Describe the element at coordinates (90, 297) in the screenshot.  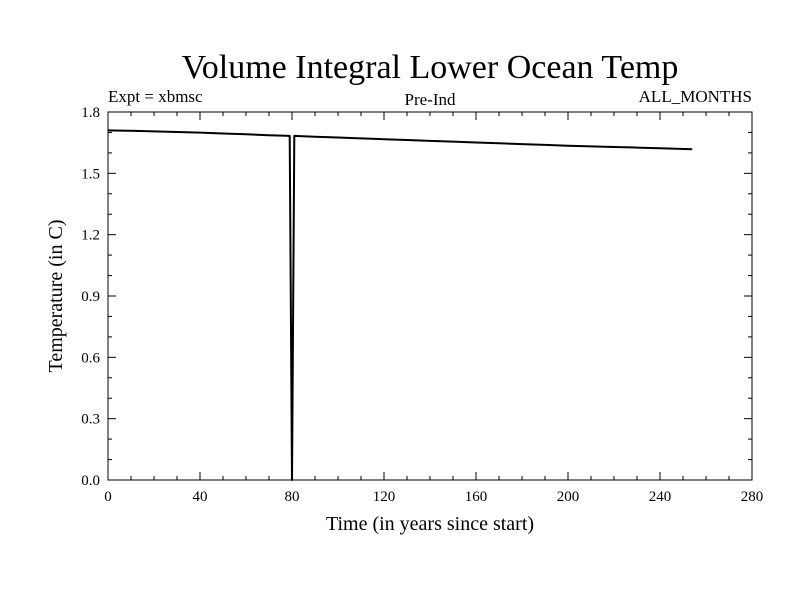
I see `y-tick-label: 0.9` at that location.